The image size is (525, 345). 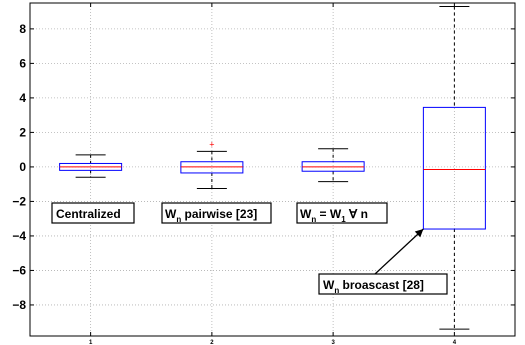 What do you see at coordinates (336, 290) in the screenshot?
I see `annotation-wn-broadcast-sub: n` at bounding box center [336, 290].